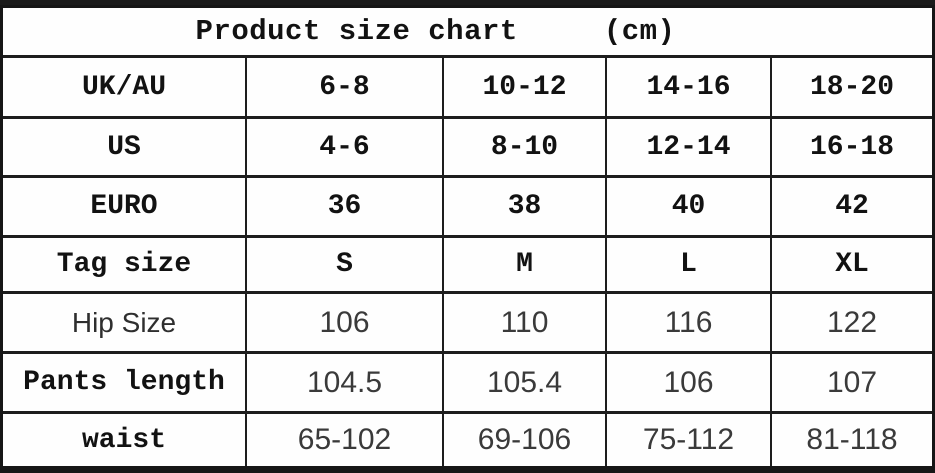 The width and height of the screenshot is (935, 473). What do you see at coordinates (523, 381) in the screenshot?
I see `size-cell: 105.4` at bounding box center [523, 381].